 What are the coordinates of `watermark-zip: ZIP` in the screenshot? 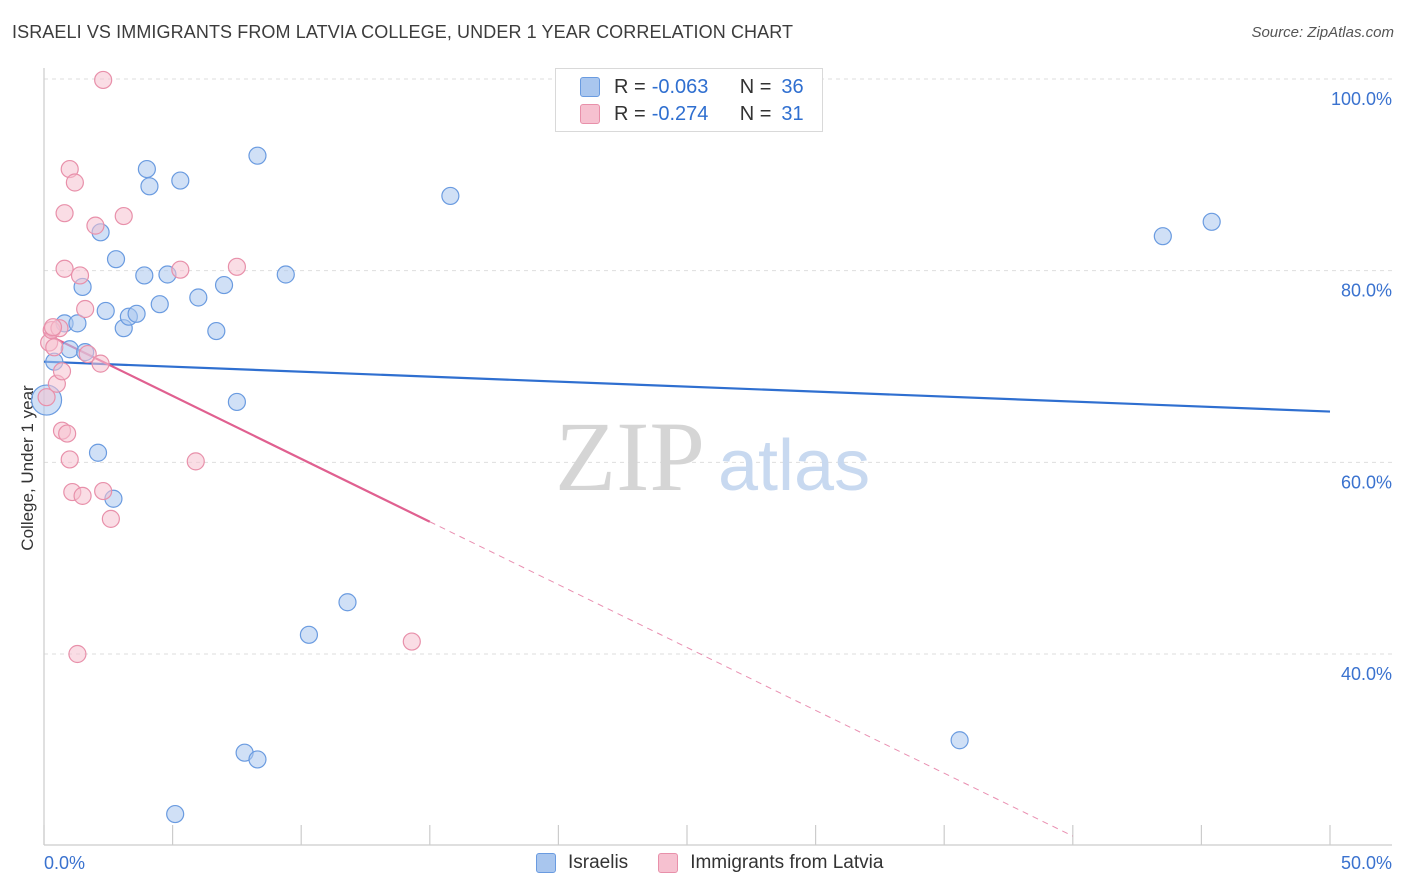 It's located at (630, 456).